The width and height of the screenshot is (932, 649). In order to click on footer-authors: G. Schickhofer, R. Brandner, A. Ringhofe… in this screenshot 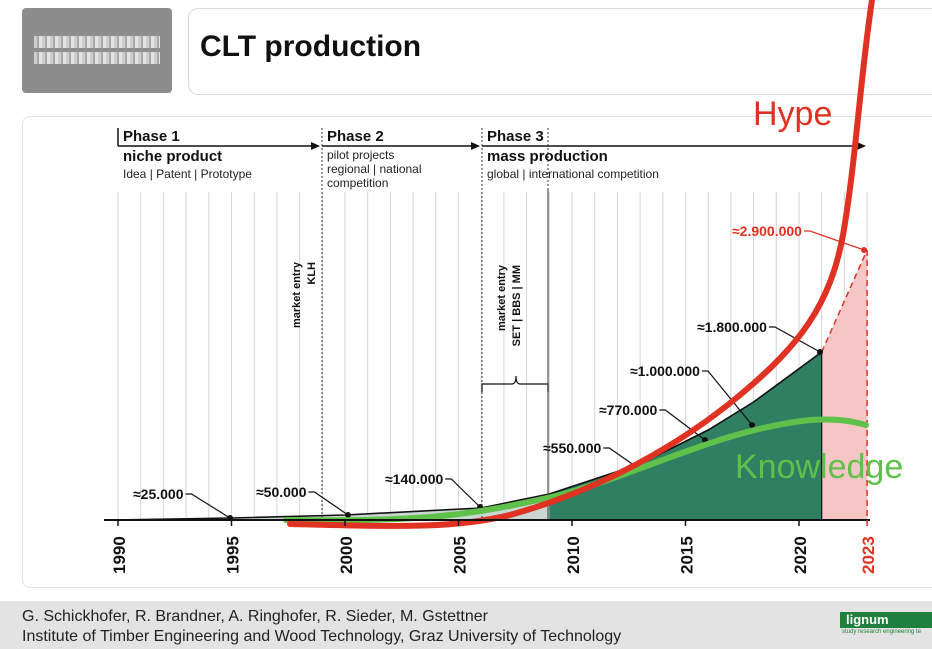, I will do `click(255, 616)`.